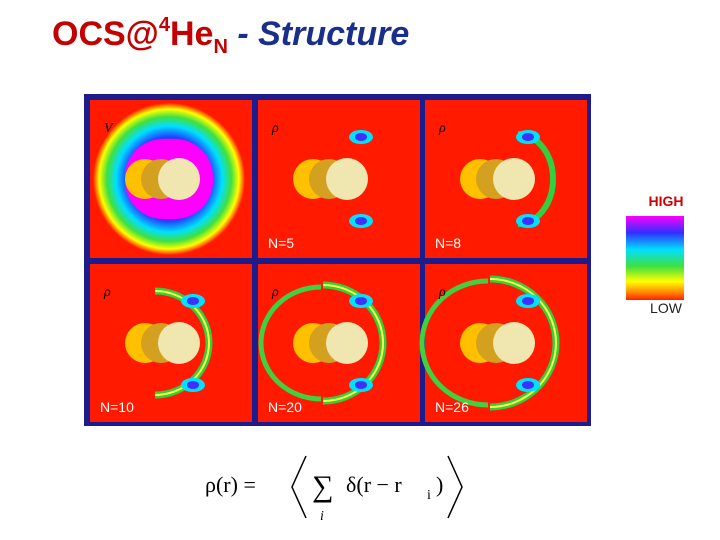 Image resolution: width=720 pixels, height=540 pixels. I want to click on langle, so click(299, 487).